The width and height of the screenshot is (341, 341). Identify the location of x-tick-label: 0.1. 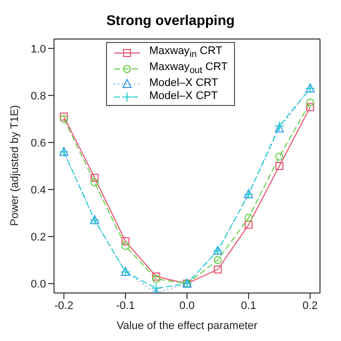
(248, 306).